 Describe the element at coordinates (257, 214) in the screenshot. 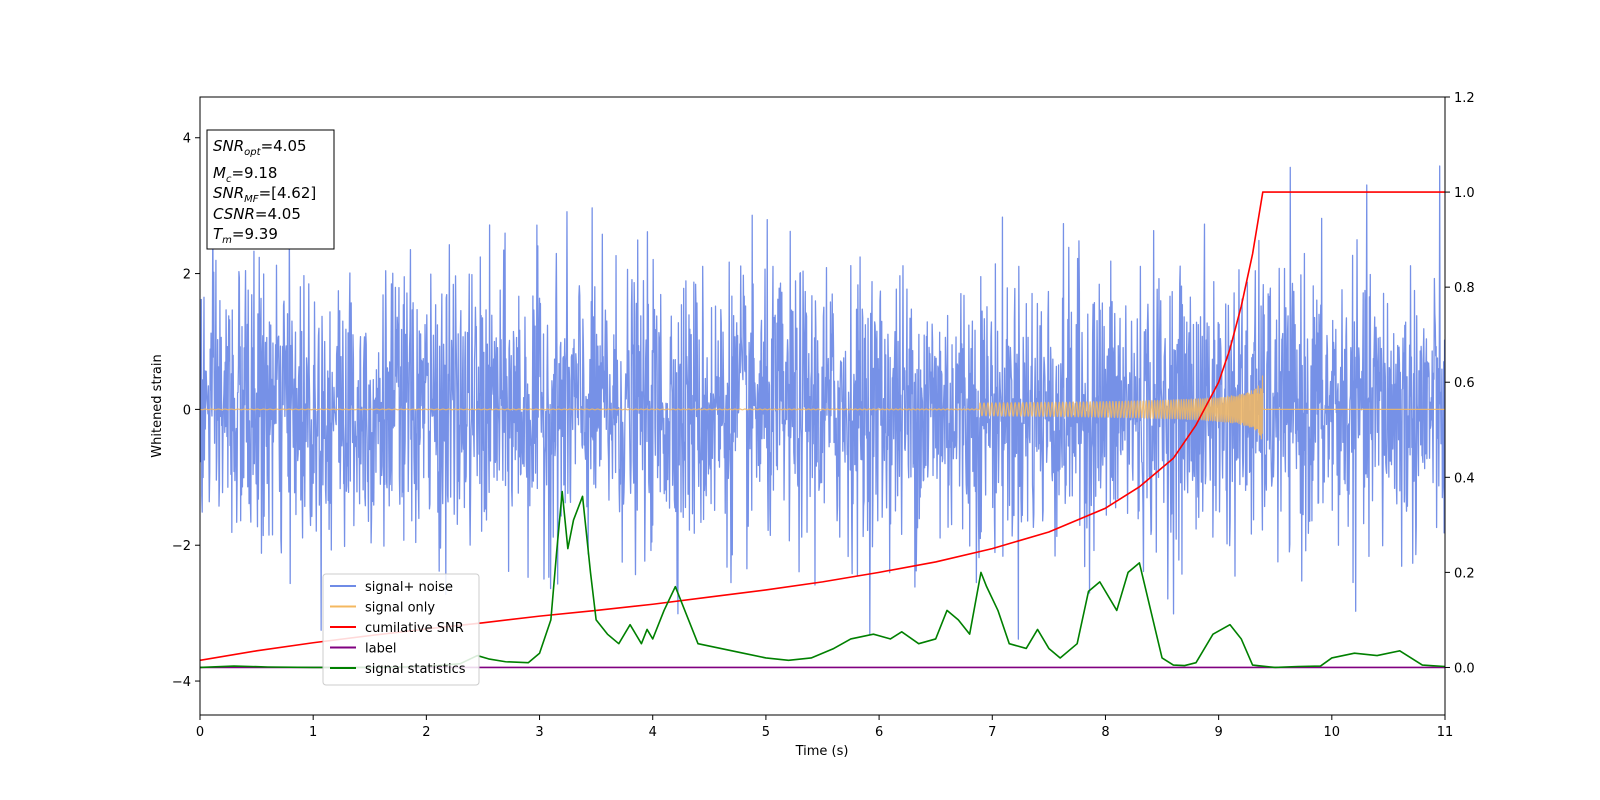

I see `info-csnr: CSNR=4.05` at that location.